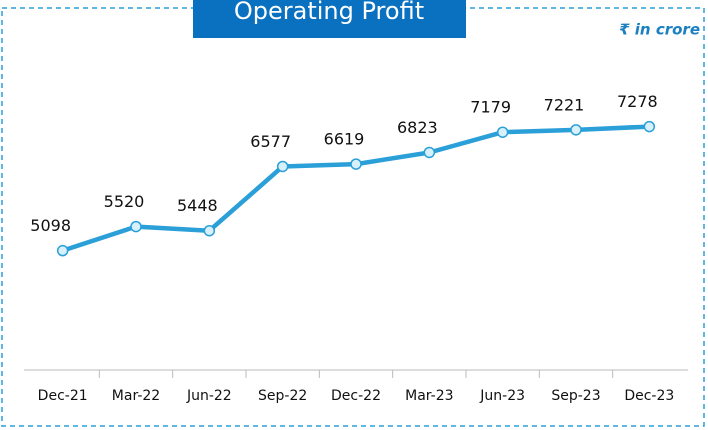 This screenshot has width=708, height=430. What do you see at coordinates (575, 396) in the screenshot?
I see `x-tick-label: Sep-23` at bounding box center [575, 396].